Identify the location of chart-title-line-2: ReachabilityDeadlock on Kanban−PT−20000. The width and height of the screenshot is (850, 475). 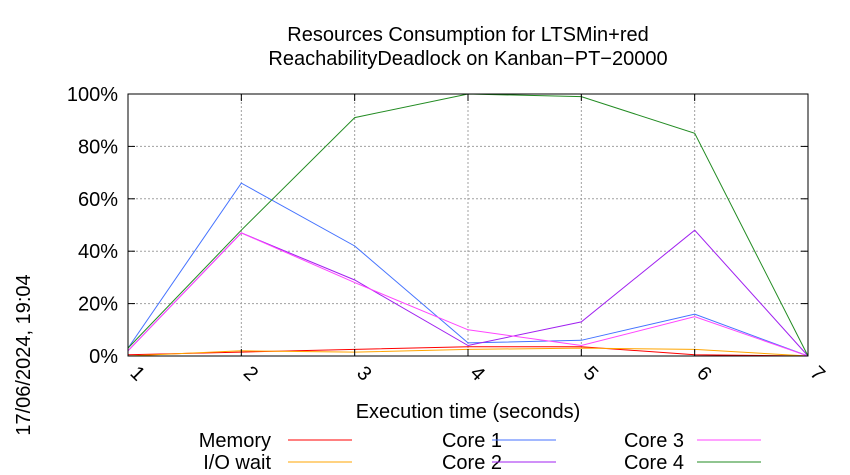
(467, 59).